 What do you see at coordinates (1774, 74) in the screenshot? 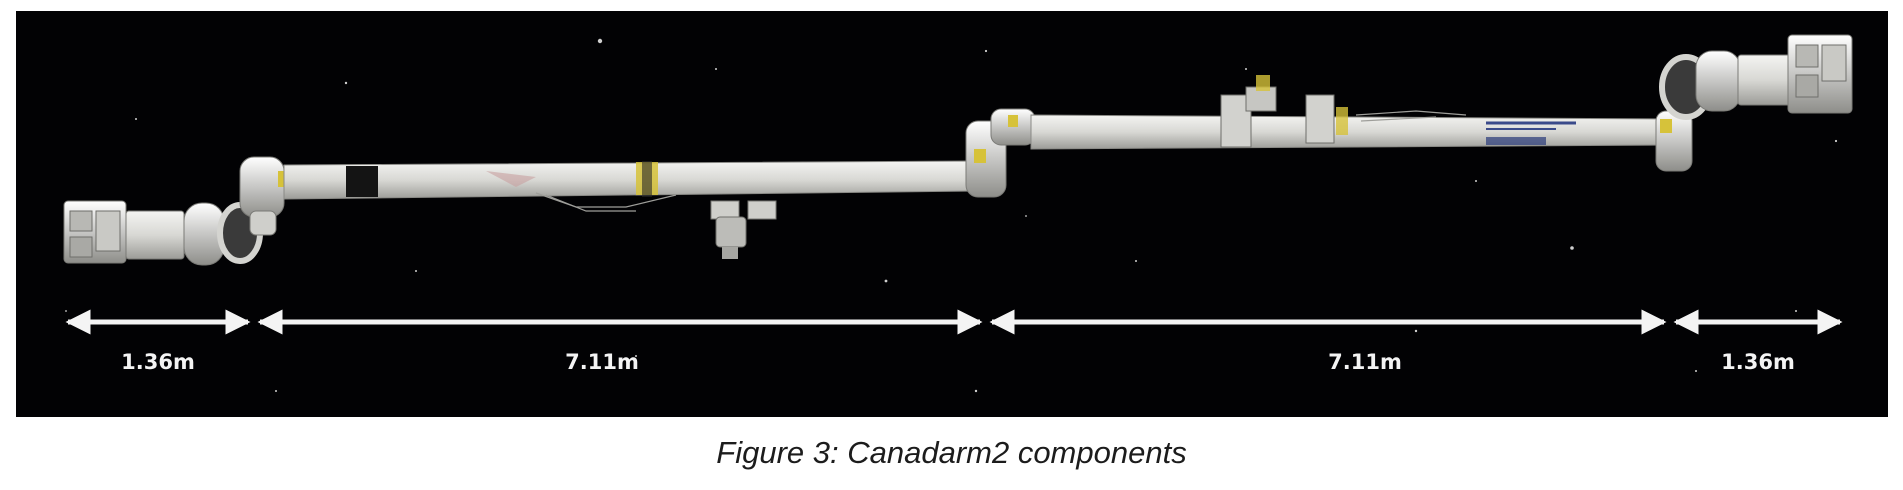
I see `latching-end-effector-right` at bounding box center [1774, 74].